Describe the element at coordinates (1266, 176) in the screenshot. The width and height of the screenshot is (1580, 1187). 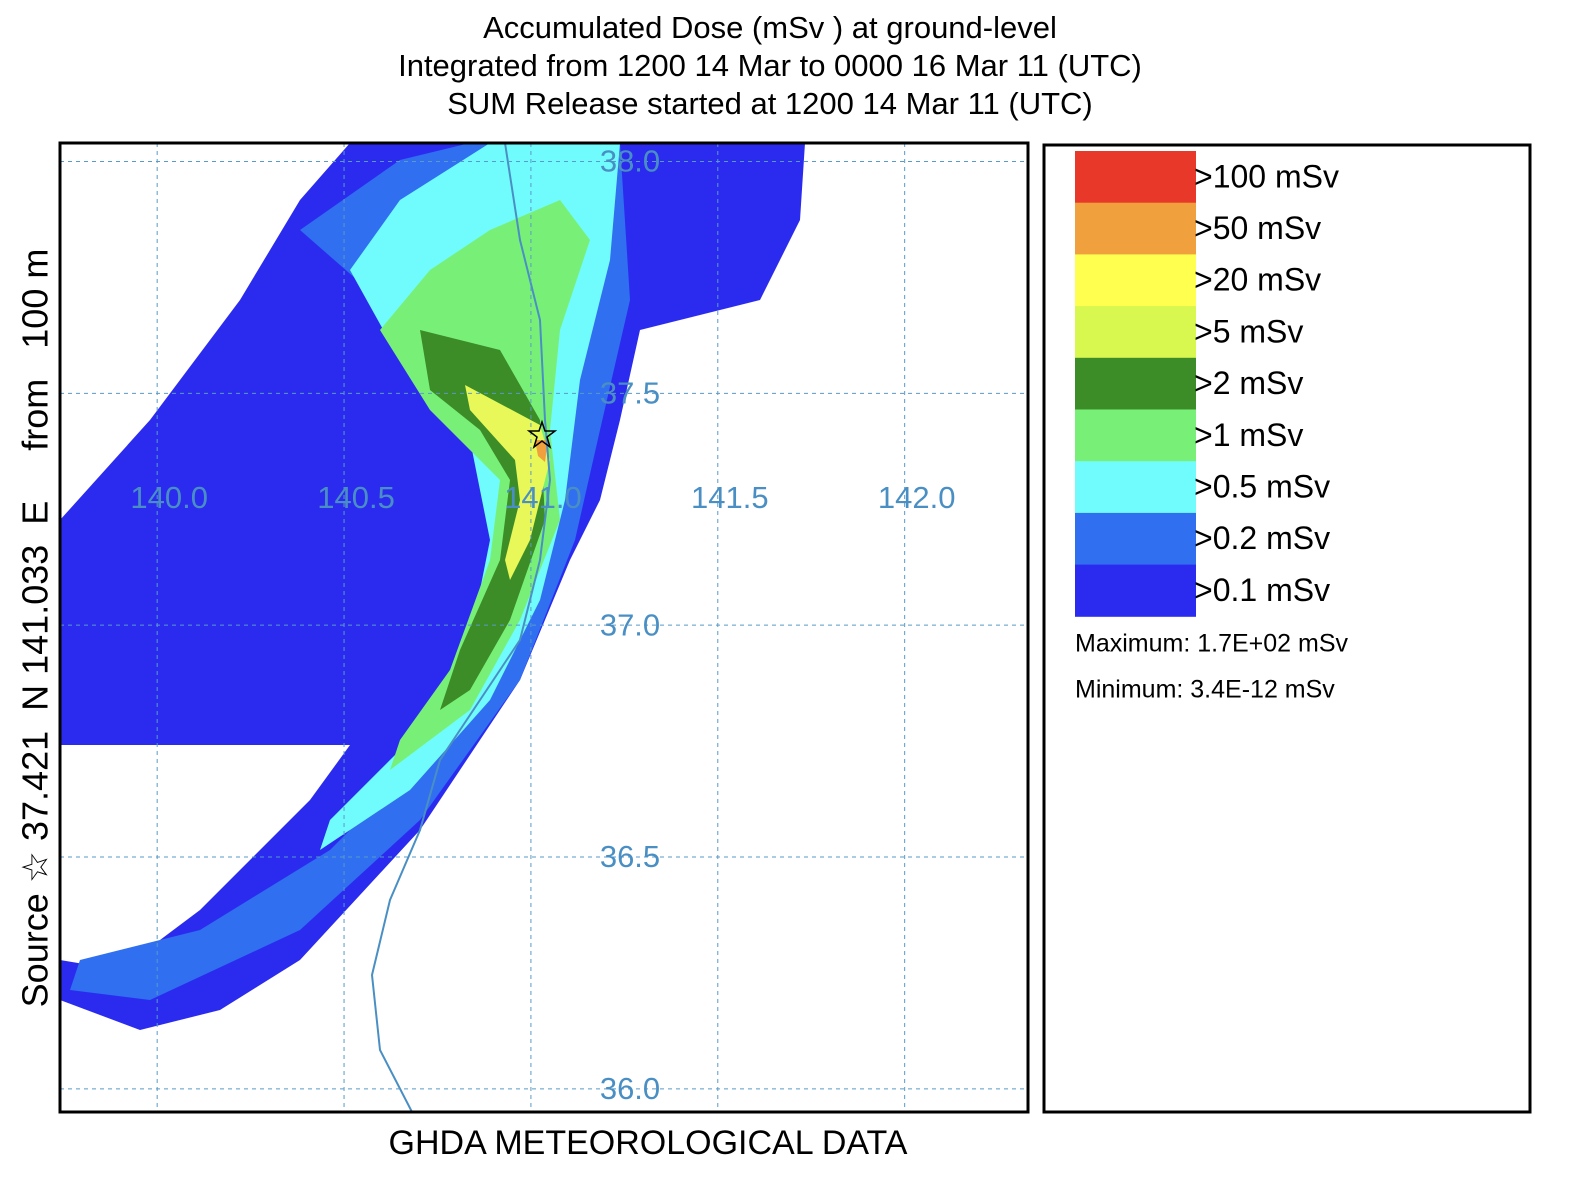
I see `legend-label: >100 mSv` at that location.